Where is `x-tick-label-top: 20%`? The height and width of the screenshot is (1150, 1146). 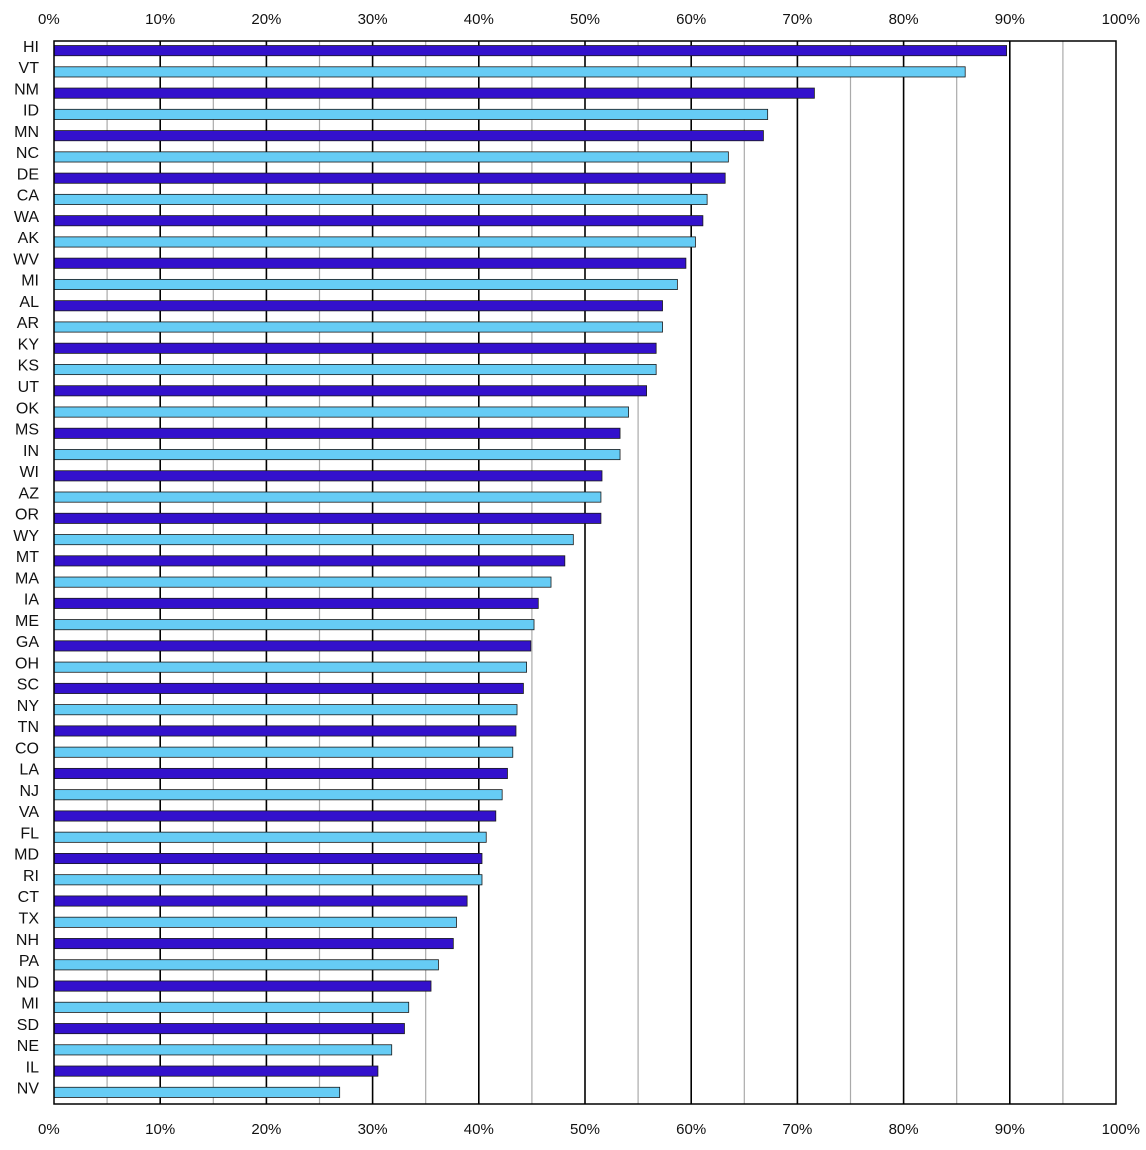 x-tick-label-top: 20% is located at coordinates (266, 19).